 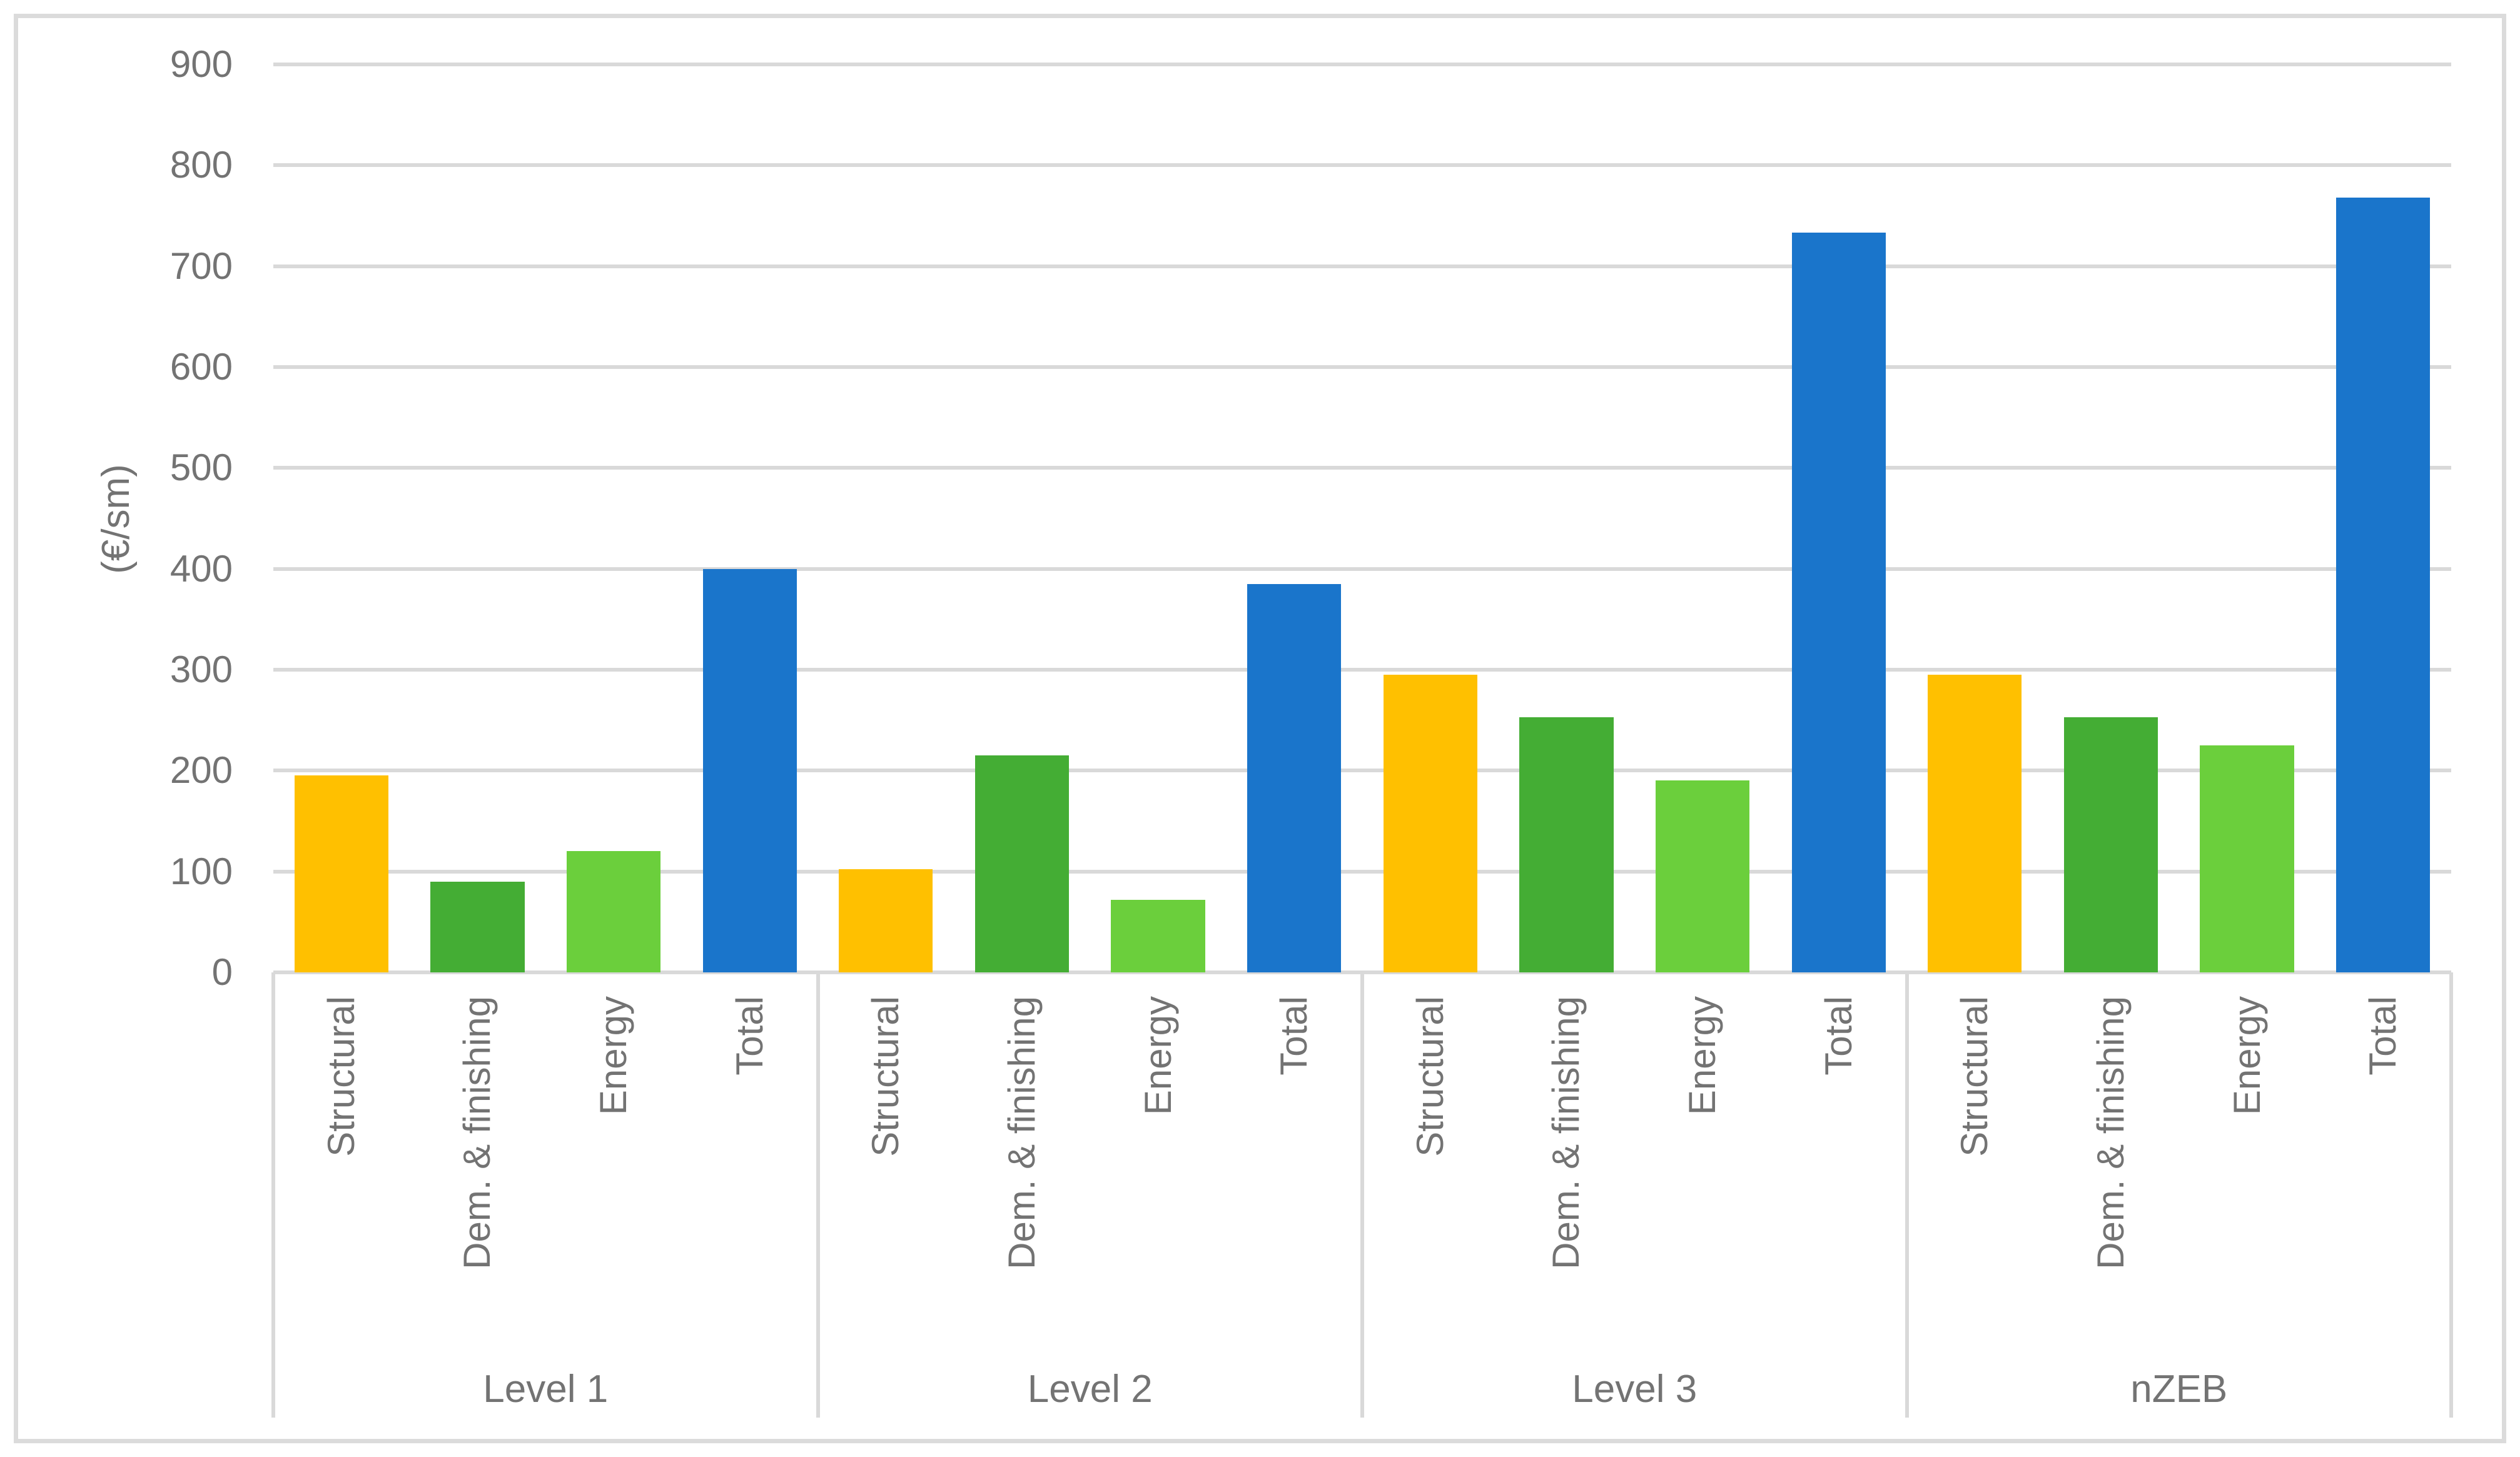 What do you see at coordinates (613, 911) in the screenshot?
I see `bar-Level 1-Energy` at bounding box center [613, 911].